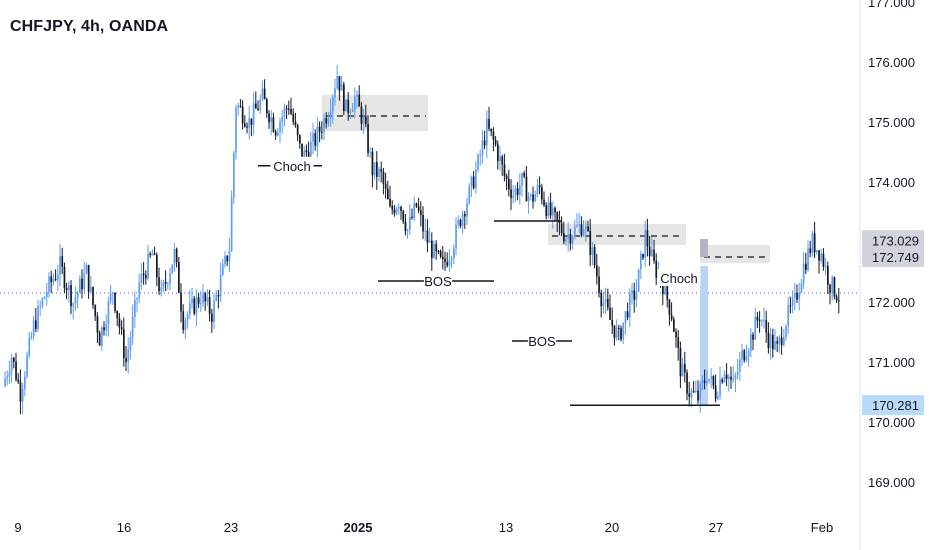  I want to click on annotation-bg, so click(542, 340).